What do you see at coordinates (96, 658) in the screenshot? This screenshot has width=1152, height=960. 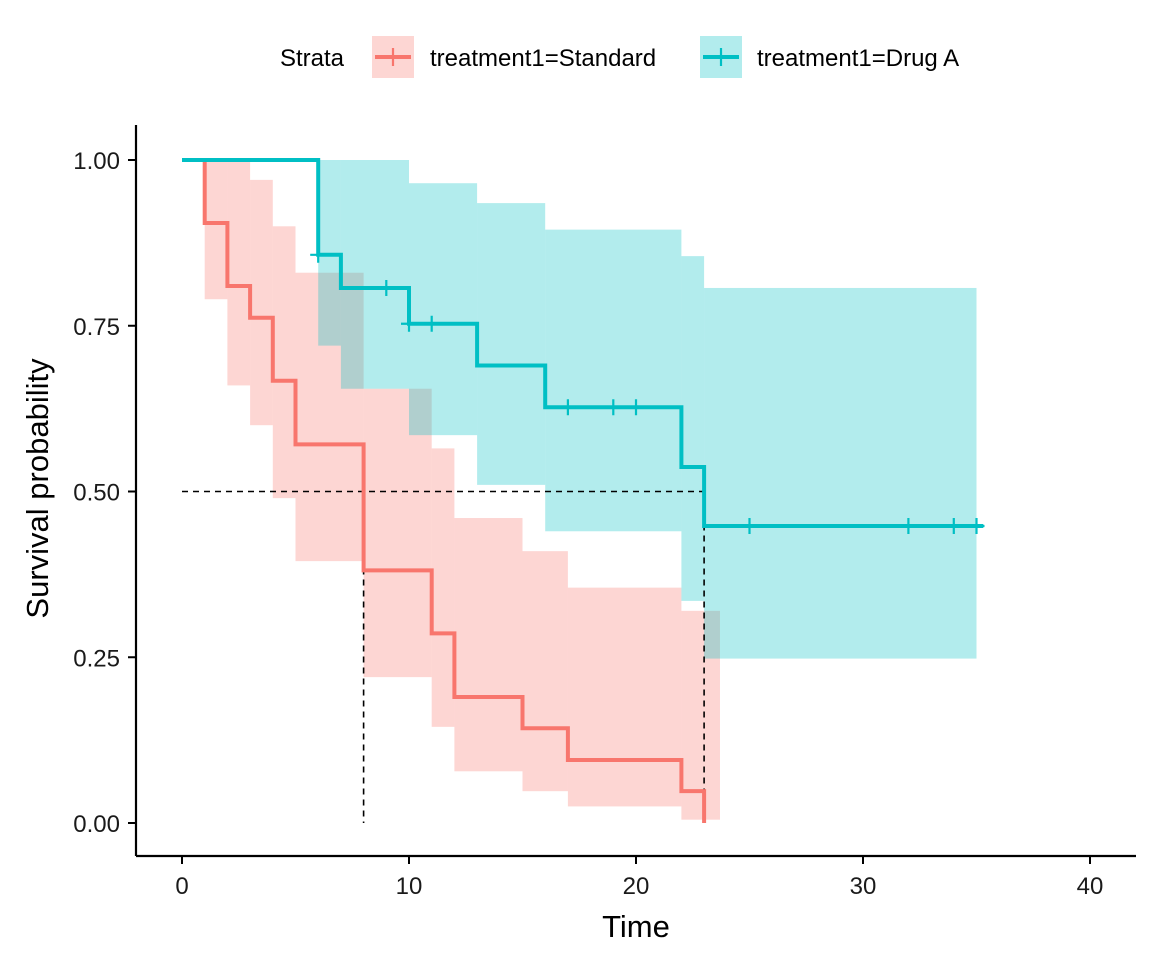 I see `y-tick-label: 0.25` at bounding box center [96, 658].